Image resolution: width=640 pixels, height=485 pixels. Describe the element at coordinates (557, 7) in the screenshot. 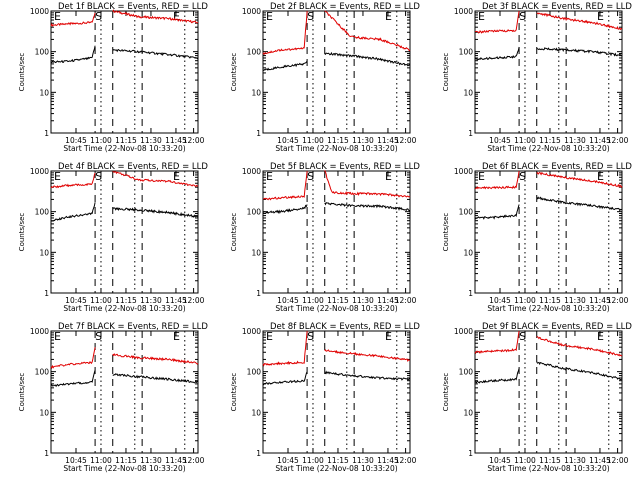

I see `chart-title: Det 3f BLACK = Events, RED = LLD` at that location.